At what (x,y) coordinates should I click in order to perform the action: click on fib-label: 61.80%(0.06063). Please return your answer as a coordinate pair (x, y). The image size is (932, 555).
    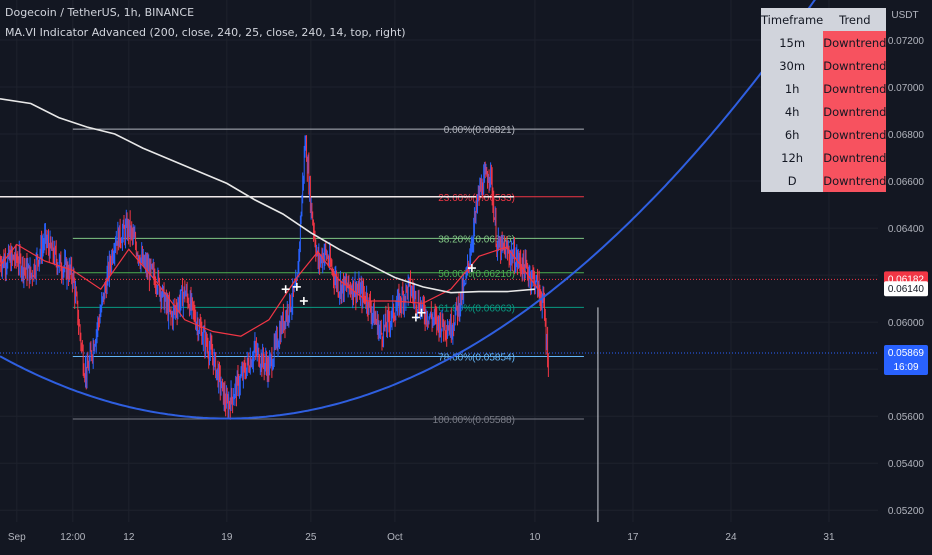
    Looking at the image, I should click on (476, 308).